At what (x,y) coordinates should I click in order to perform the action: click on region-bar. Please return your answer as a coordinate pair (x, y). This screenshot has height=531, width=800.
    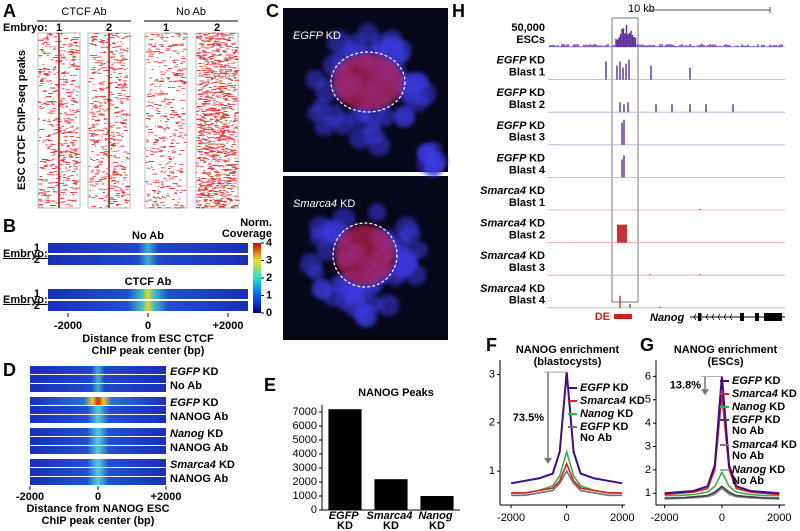
    Looking at the image, I should click on (623, 316).